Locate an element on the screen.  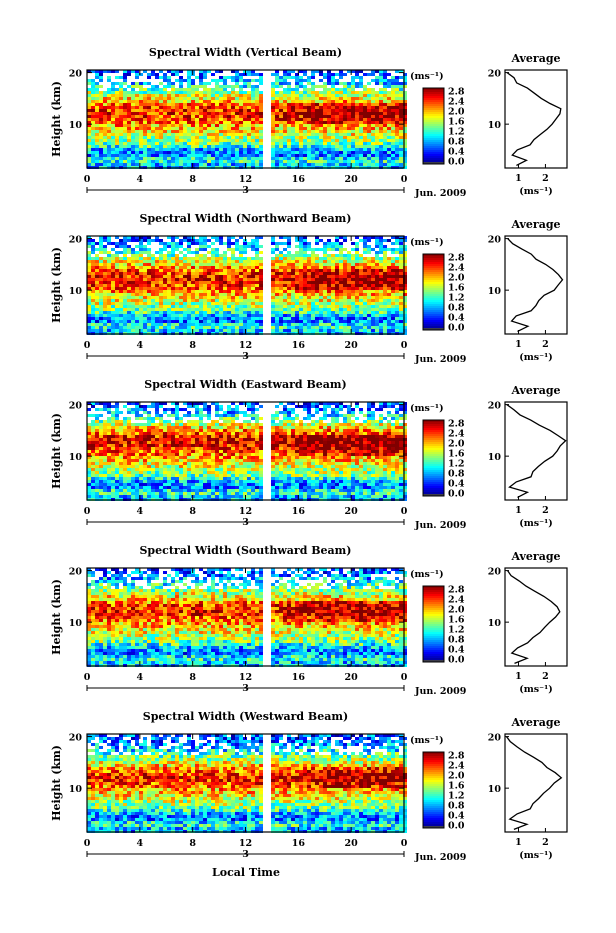
x-tick-label: 4 is located at coordinates (140, 345).